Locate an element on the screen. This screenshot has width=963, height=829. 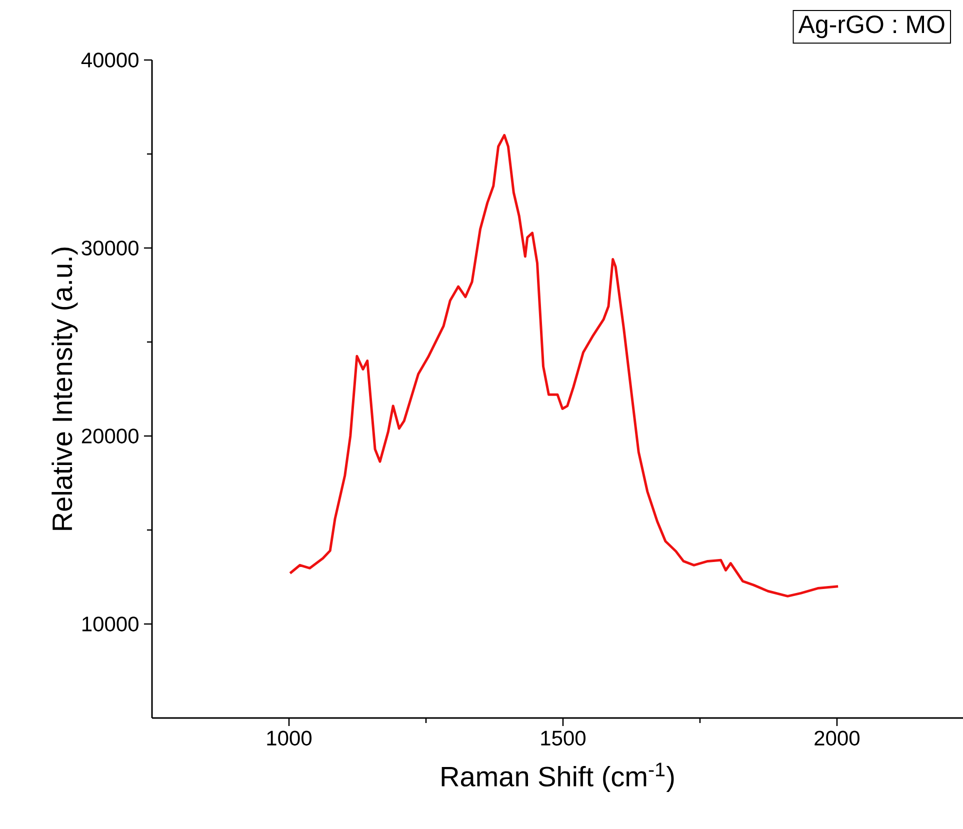
y-axis-title: Relative Intensity (a.u.) is located at coordinates (65, 389).